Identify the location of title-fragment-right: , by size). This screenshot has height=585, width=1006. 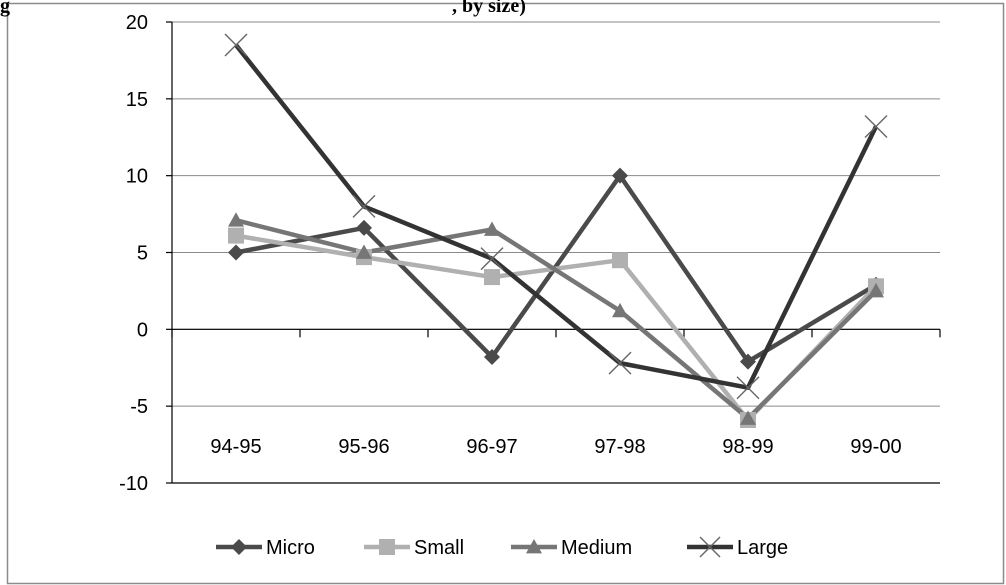
(489, 8).